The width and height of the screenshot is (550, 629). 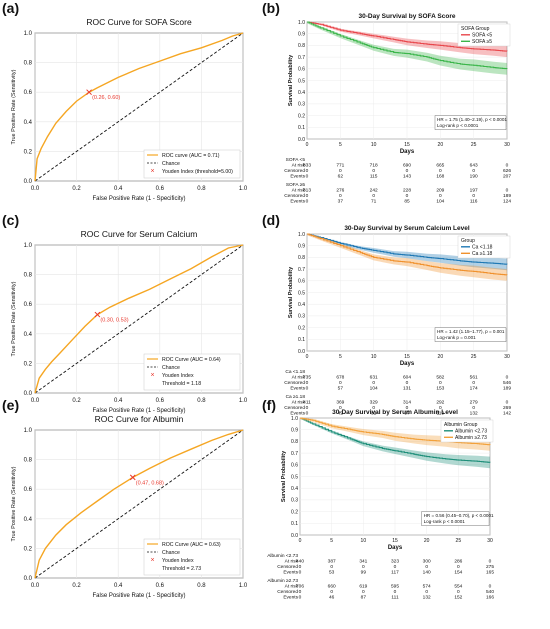 What do you see at coordinates (181, 569) in the screenshot?
I see `legend-label: Threshold = 2.73` at bounding box center [181, 569].